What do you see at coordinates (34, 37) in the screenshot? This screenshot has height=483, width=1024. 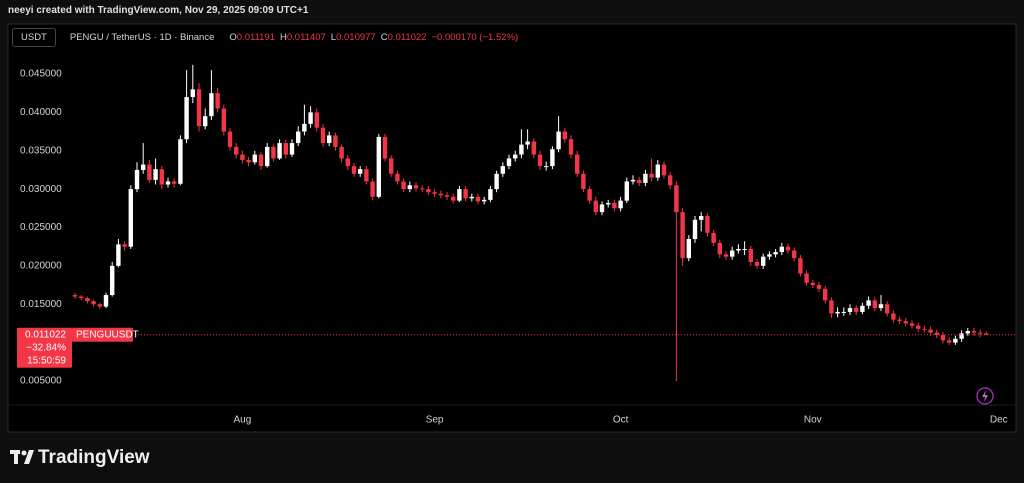 I see `currency-button: USDT` at bounding box center [34, 37].